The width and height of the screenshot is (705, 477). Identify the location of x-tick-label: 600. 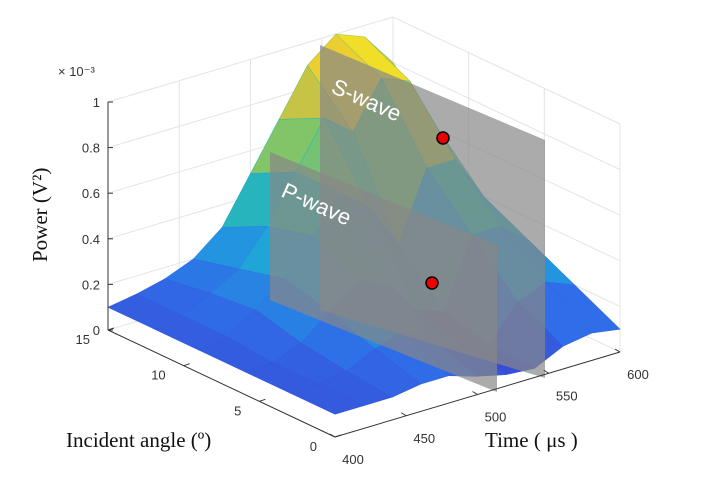
(638, 374).